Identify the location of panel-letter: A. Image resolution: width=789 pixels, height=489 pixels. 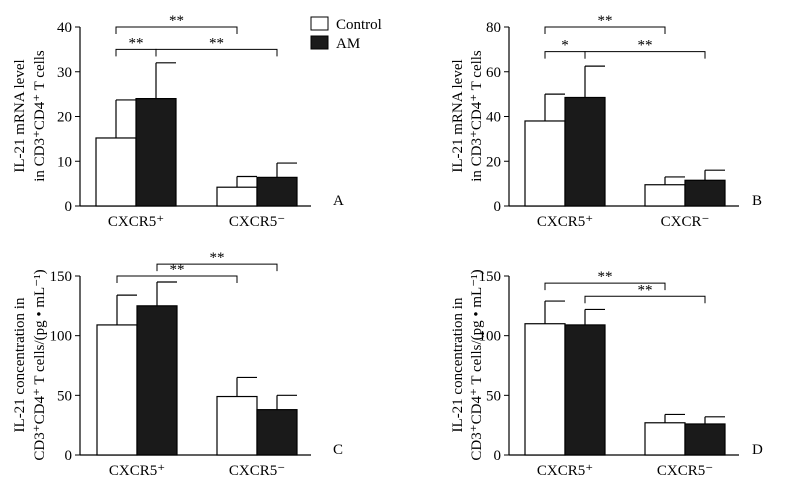
(338, 201).